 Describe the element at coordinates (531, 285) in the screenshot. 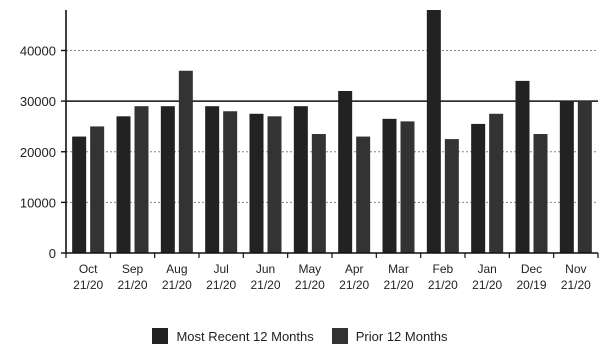

I see `x-tick-label-period: 20/19` at that location.